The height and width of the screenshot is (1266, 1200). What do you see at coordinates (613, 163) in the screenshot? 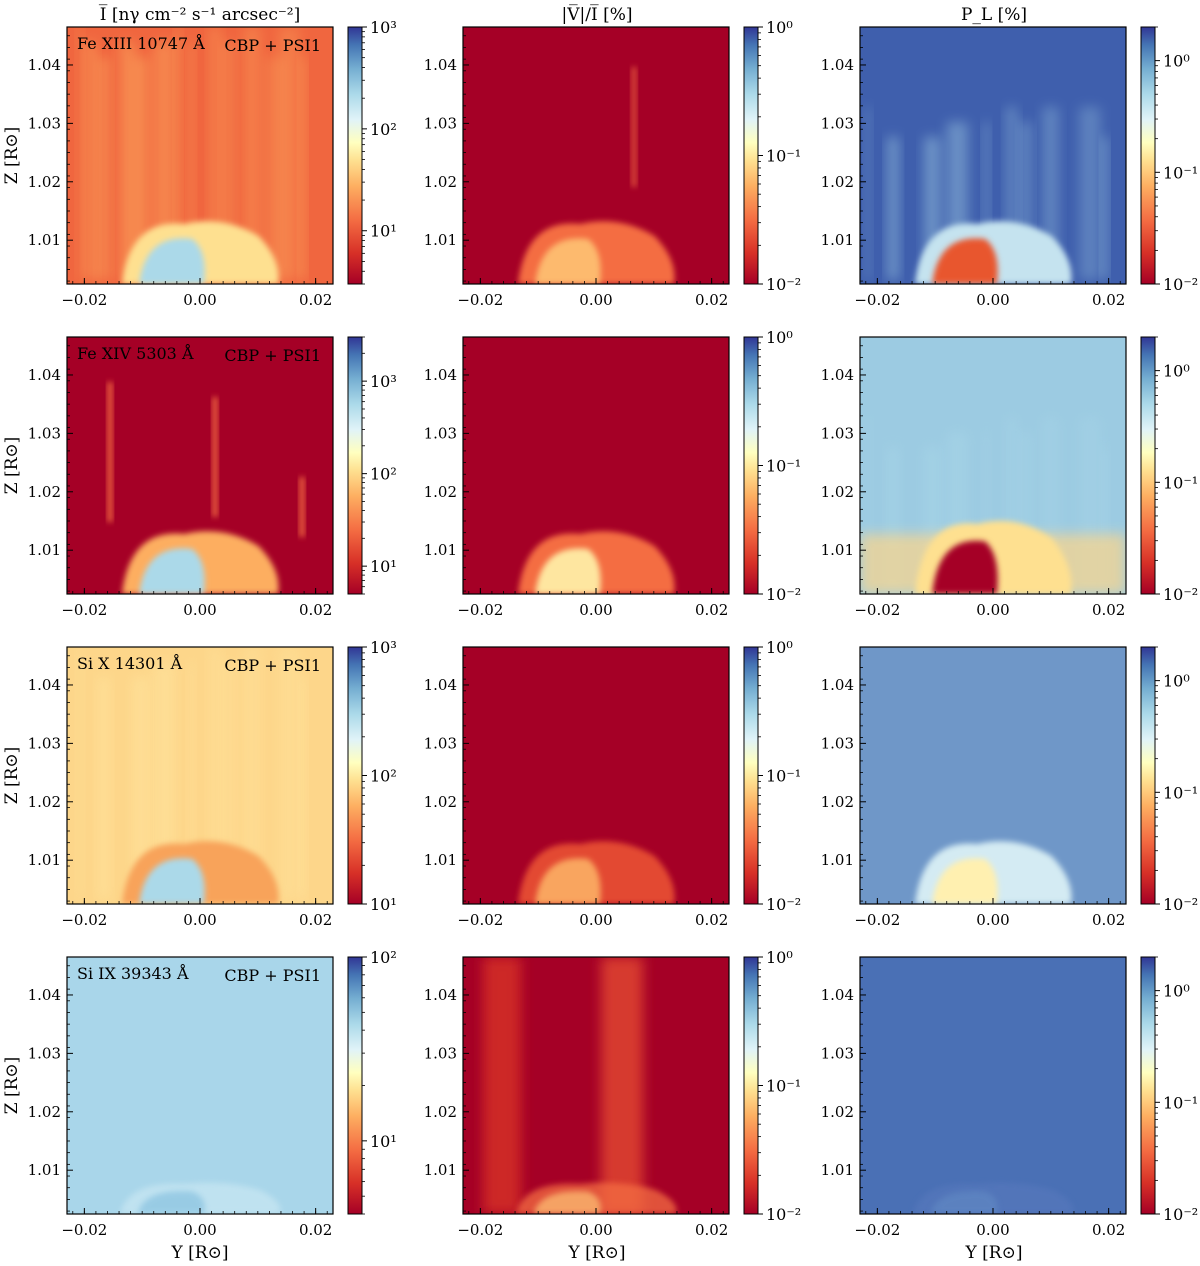
I see `panel-r0-c1: −0.02 0.00 0.021.011.021.031.0410⁻²10⁻¹10⁰` at bounding box center [613, 163].